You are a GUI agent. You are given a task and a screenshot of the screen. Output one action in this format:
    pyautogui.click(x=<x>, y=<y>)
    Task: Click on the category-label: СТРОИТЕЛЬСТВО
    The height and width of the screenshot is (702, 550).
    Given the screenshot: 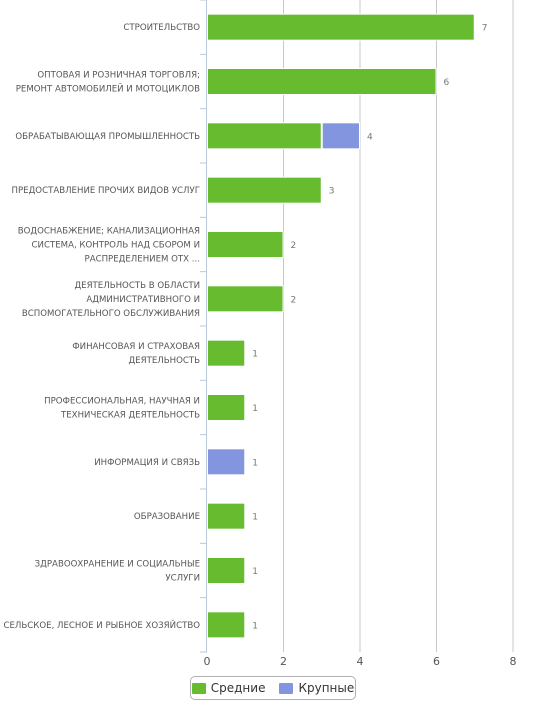 What is the action you would take?
    pyautogui.click(x=161, y=28)
    